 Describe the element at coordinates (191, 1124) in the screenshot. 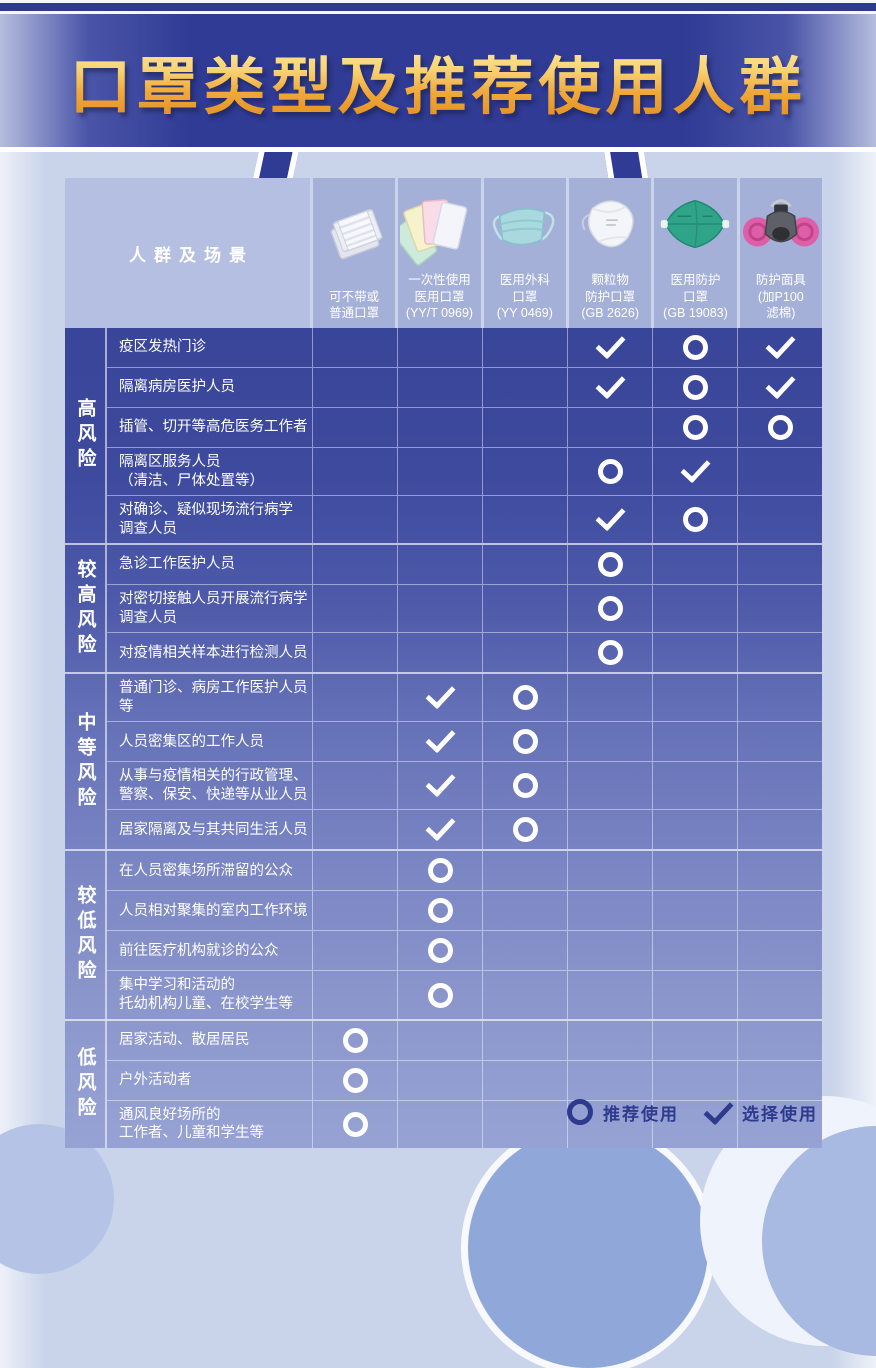

I see `scenario-label: 通风良好场所的 工作者、儿童和学生等` at that location.